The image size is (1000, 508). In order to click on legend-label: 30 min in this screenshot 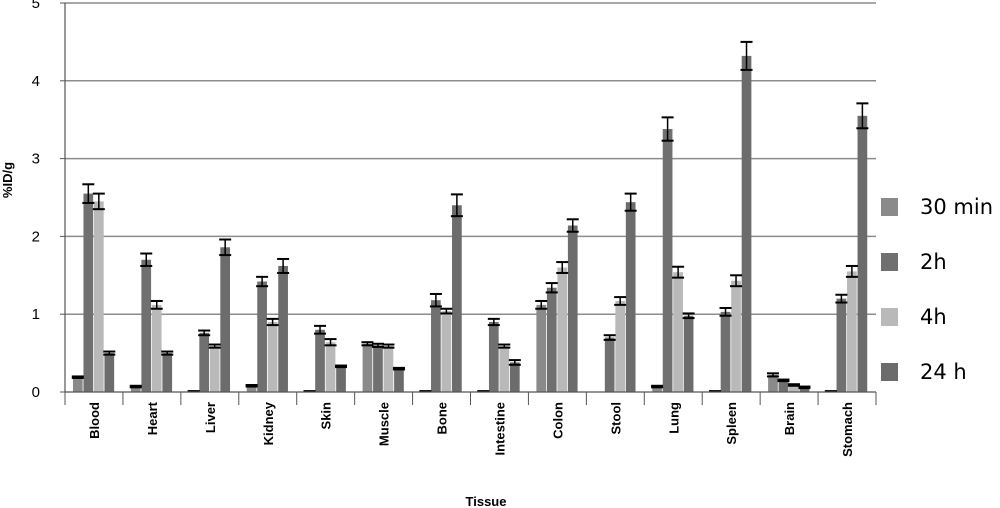, I will do `click(956, 207)`.